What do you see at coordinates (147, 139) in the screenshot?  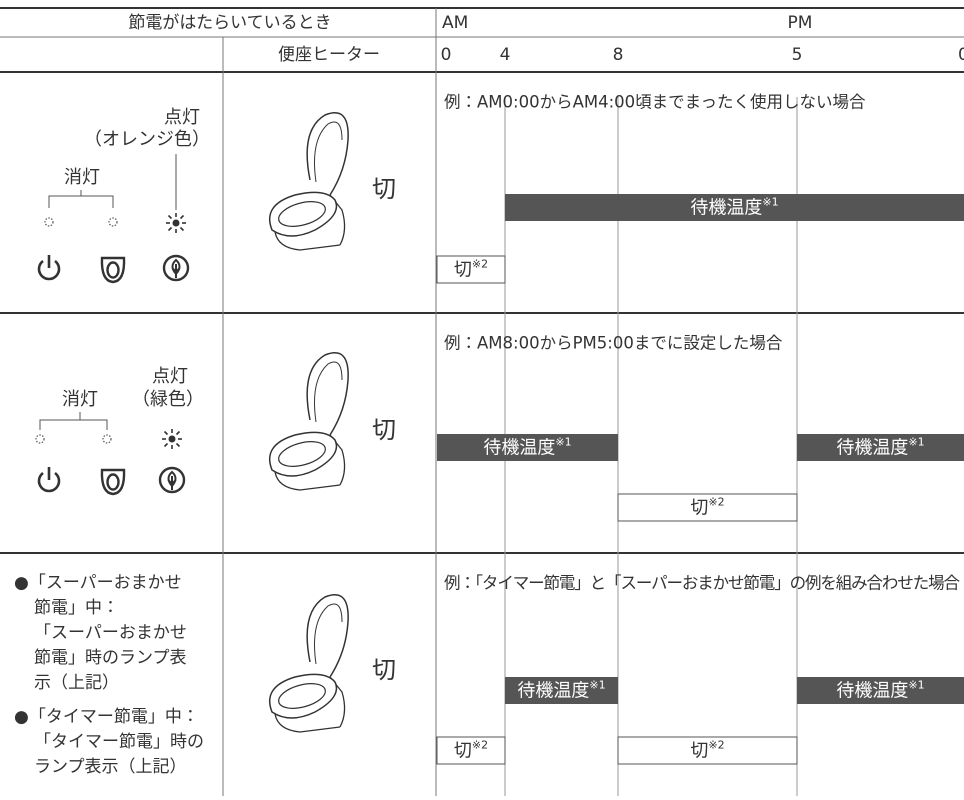 I see `on-color: （オレンジ色）` at bounding box center [147, 139].